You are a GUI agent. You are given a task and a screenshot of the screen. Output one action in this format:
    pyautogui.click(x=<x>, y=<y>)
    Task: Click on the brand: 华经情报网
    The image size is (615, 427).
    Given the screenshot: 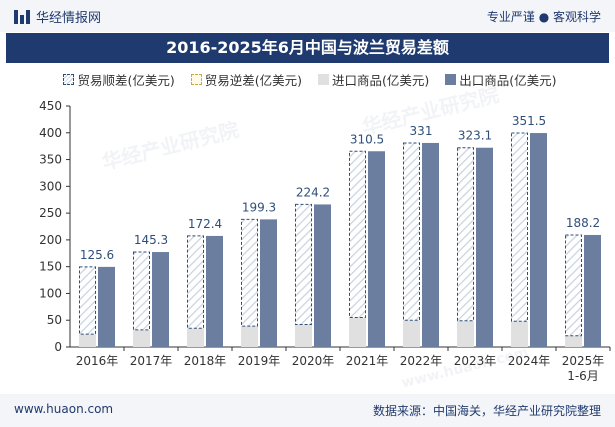 What is the action you would take?
    pyautogui.click(x=57, y=16)
    